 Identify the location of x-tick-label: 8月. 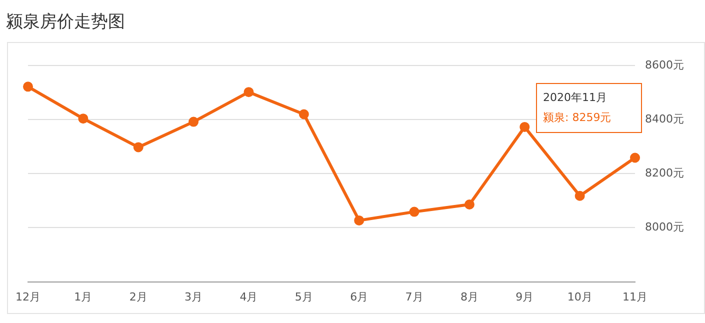
(469, 297).